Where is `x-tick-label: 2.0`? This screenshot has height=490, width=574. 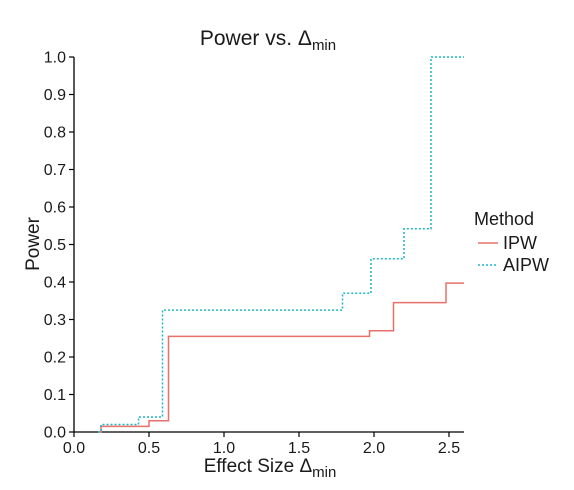 x-tick-label: 2.0 is located at coordinates (374, 448).